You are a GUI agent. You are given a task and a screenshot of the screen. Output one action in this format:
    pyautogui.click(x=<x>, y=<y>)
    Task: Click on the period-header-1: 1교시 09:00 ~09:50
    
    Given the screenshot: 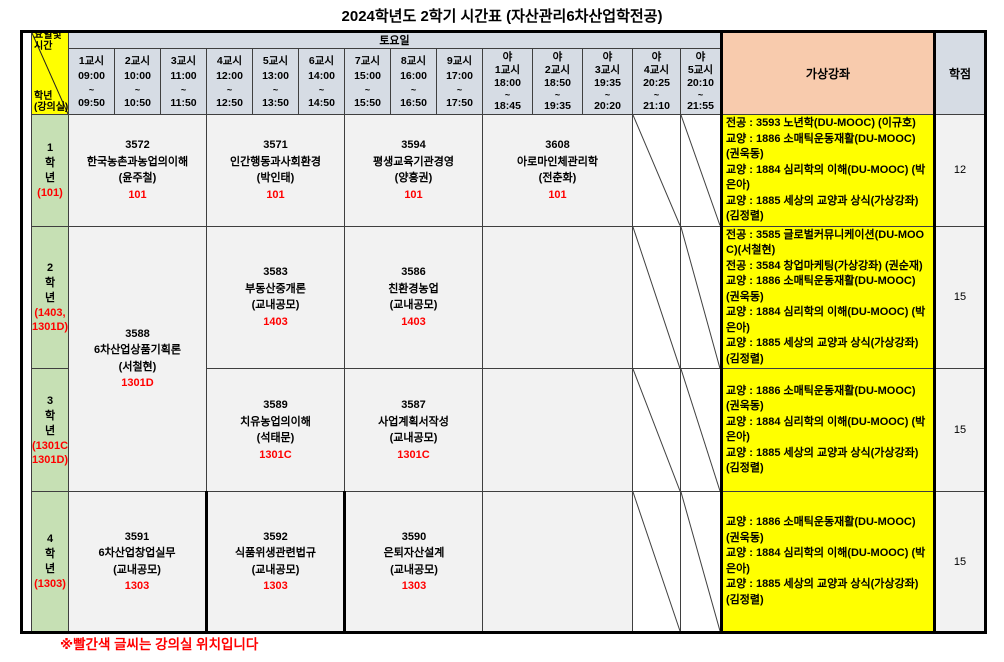 What is the action you would take?
    pyautogui.click(x=91, y=81)
    